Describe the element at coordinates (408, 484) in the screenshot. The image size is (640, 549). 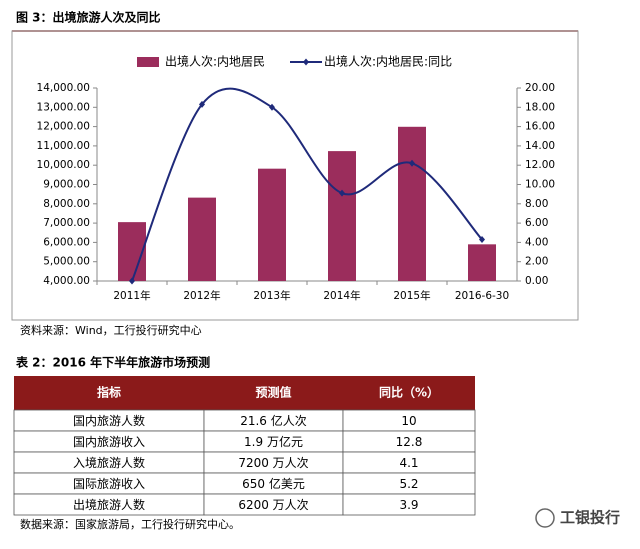
I see `table-cell-text: 5.2` at that location.